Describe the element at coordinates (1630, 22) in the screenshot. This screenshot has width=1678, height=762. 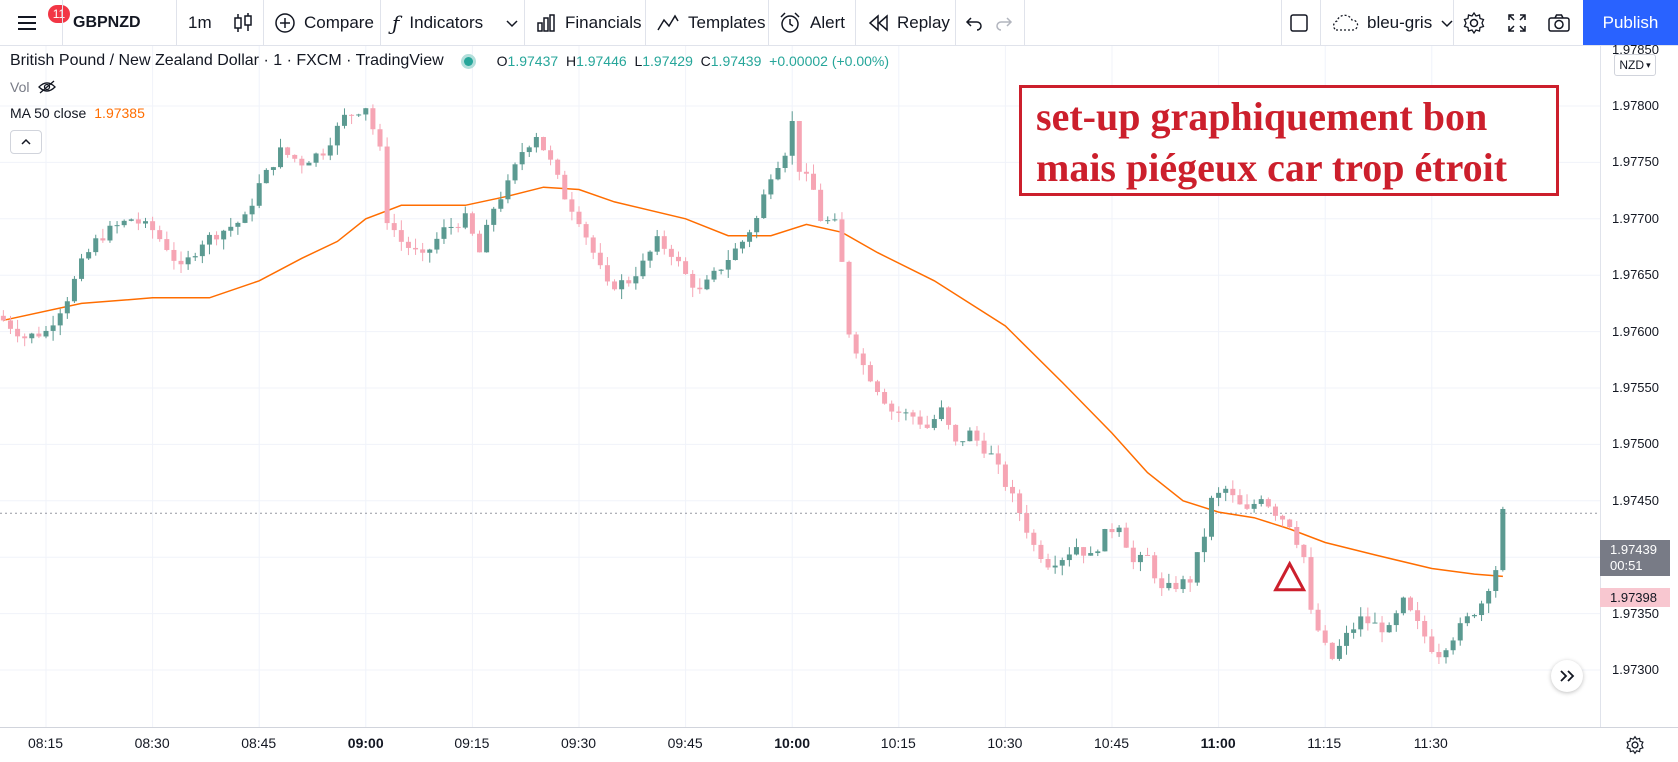
I see `publish-button: Publish` at that location.